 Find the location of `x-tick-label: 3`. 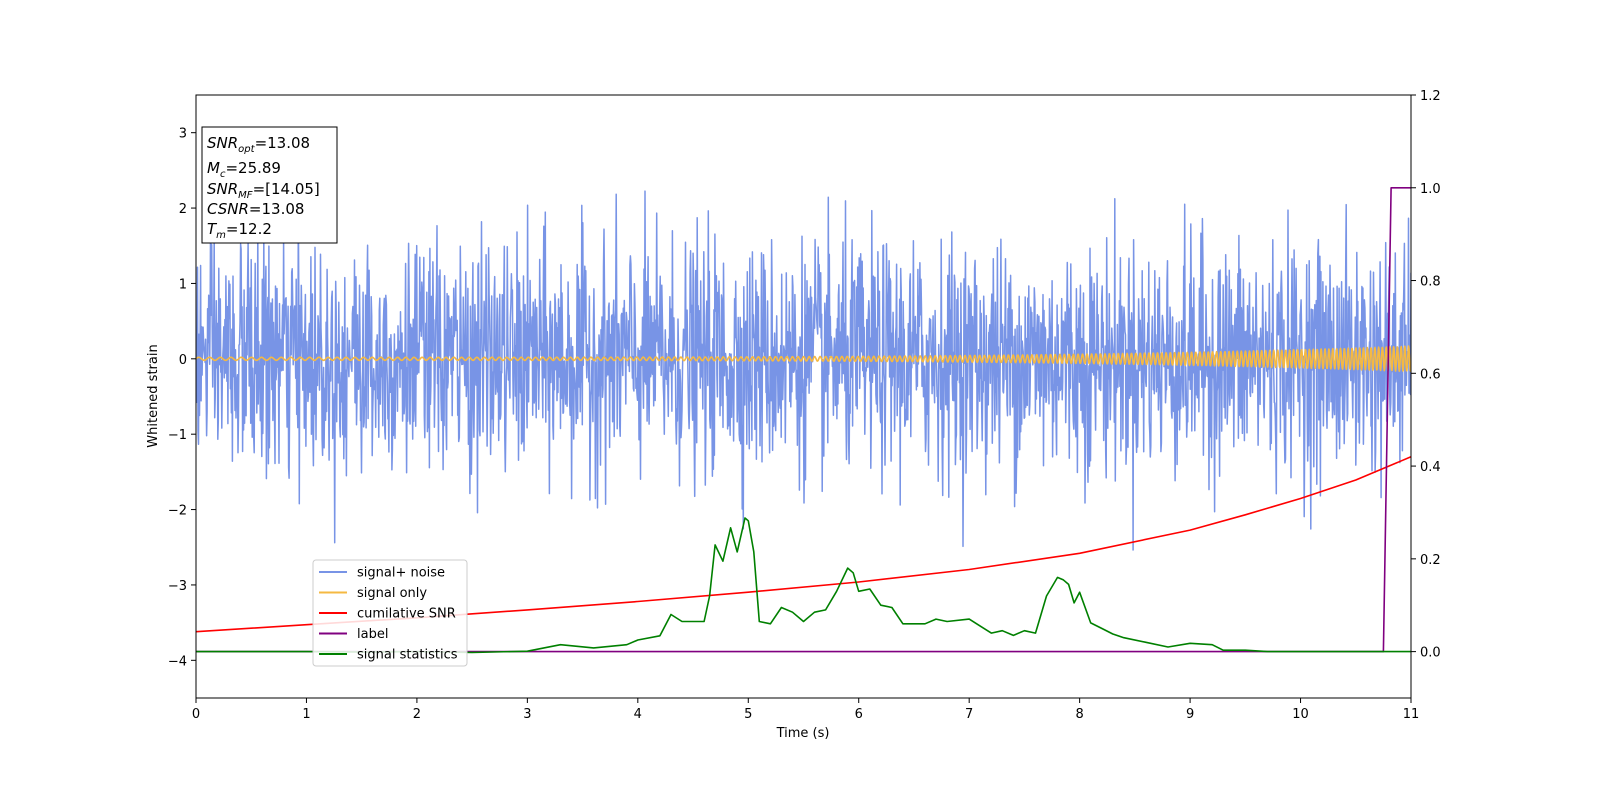

x-tick-label: 3 is located at coordinates (527, 714).